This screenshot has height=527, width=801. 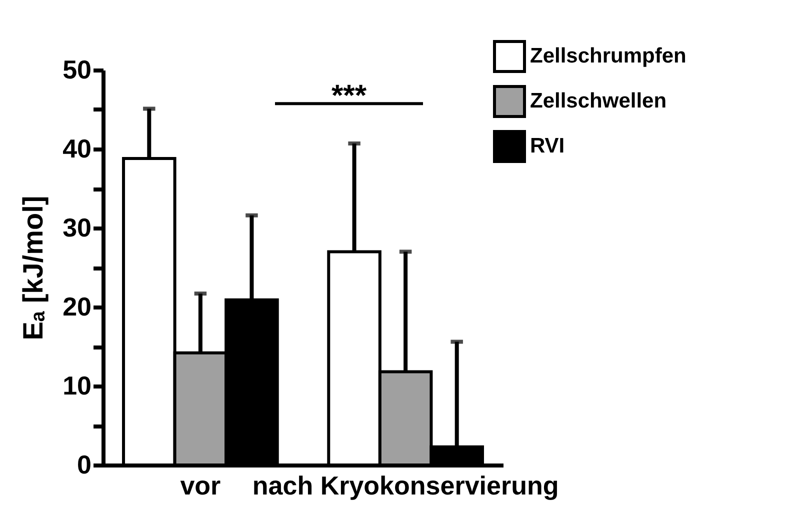 What do you see at coordinates (547, 146) in the screenshot?
I see `legend-label: RVI` at bounding box center [547, 146].